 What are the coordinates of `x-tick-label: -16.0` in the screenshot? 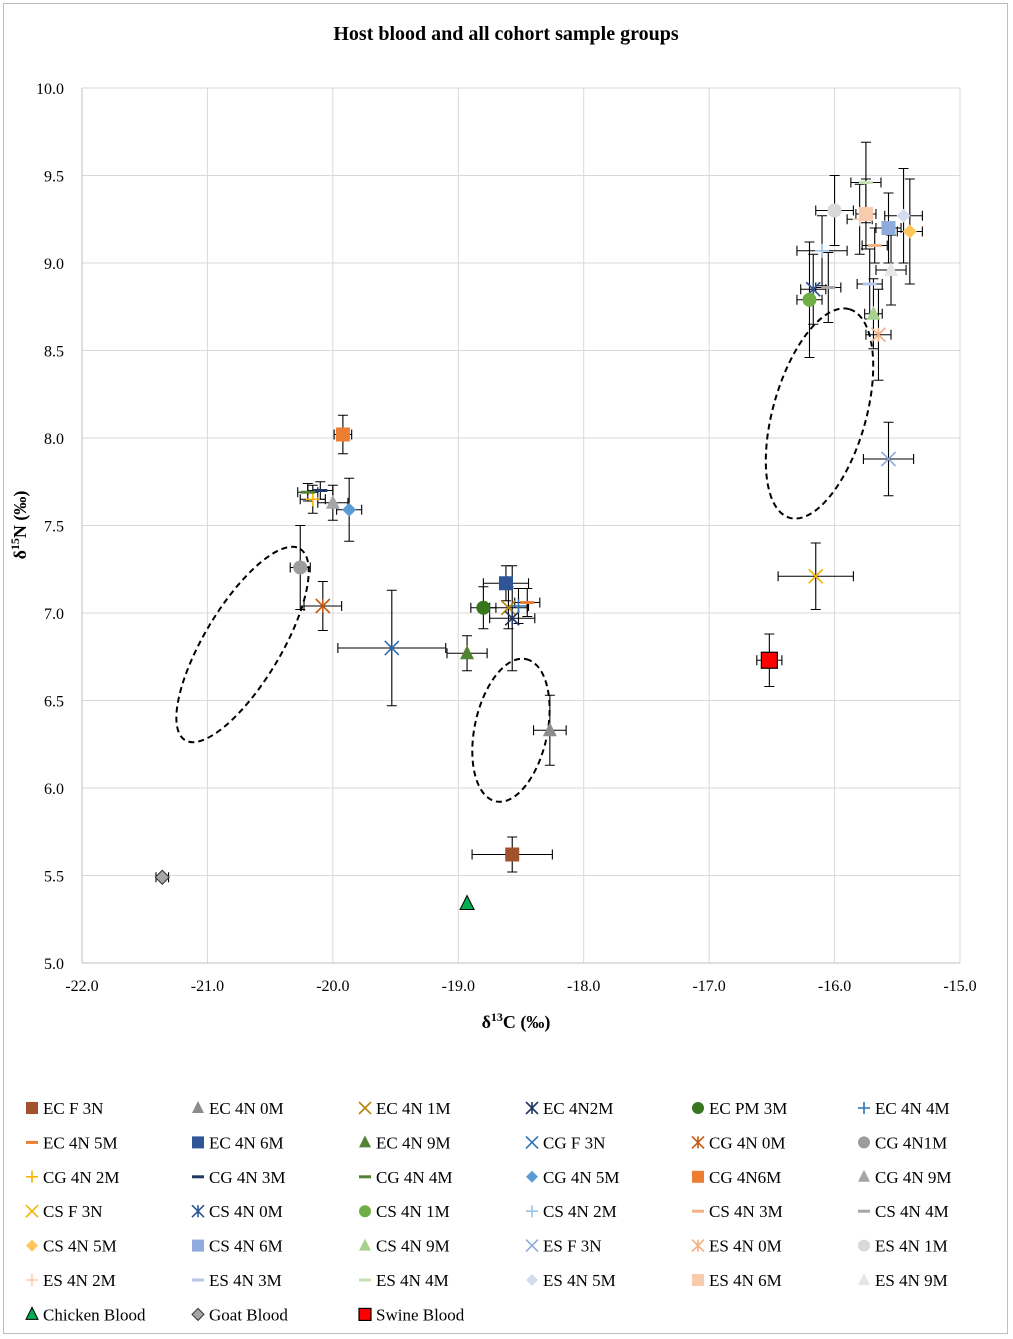 It's located at (834, 986).